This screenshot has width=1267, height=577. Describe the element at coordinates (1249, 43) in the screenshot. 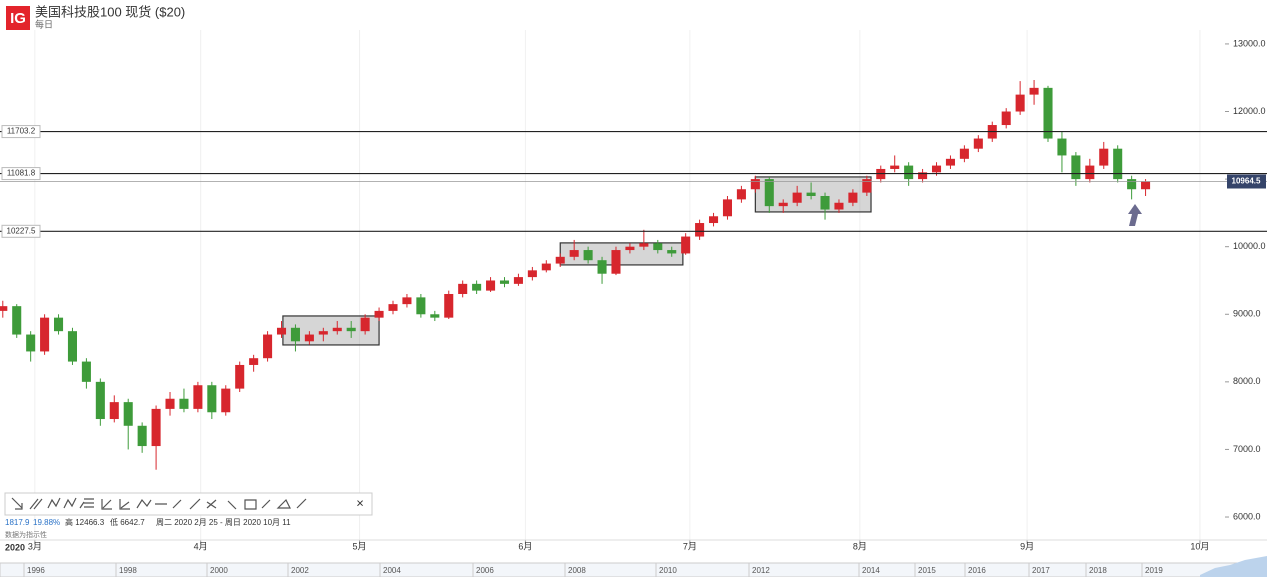

I see `y-tick-label: 13000.0` at that location.